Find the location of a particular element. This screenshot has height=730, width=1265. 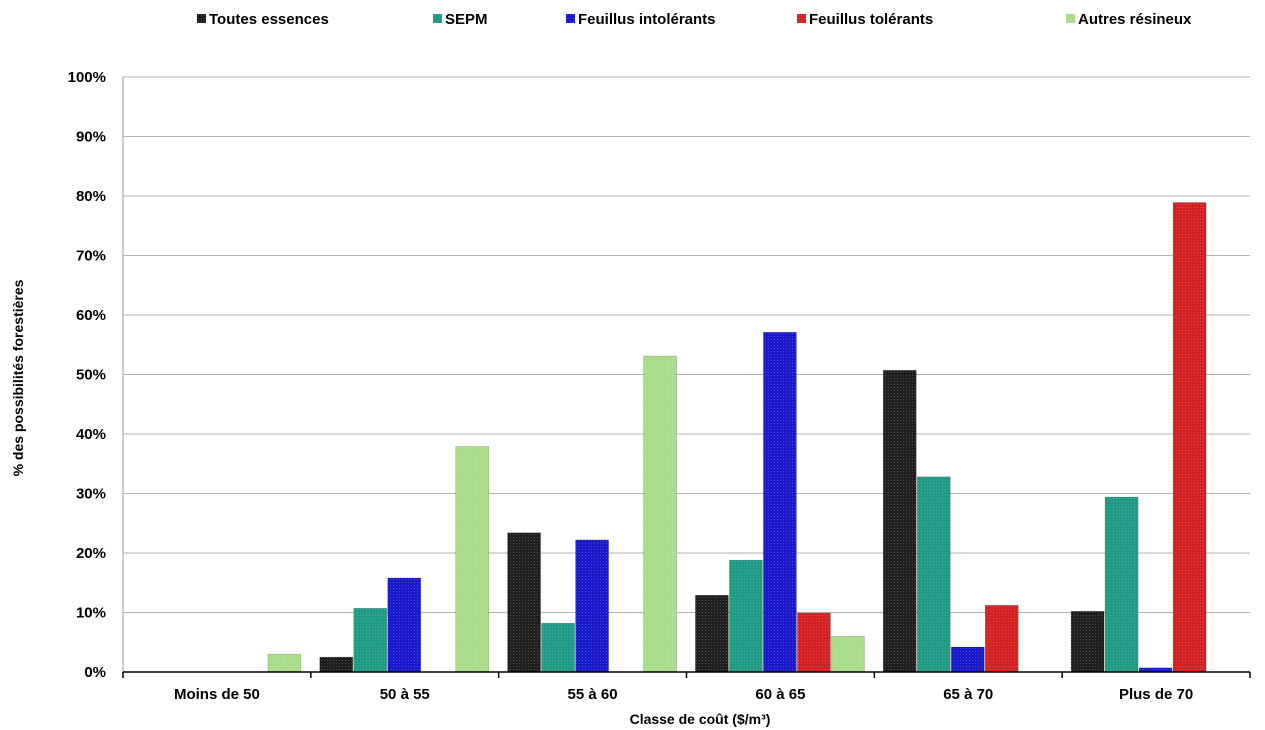

y-tick-label: 10% is located at coordinates (91, 613).